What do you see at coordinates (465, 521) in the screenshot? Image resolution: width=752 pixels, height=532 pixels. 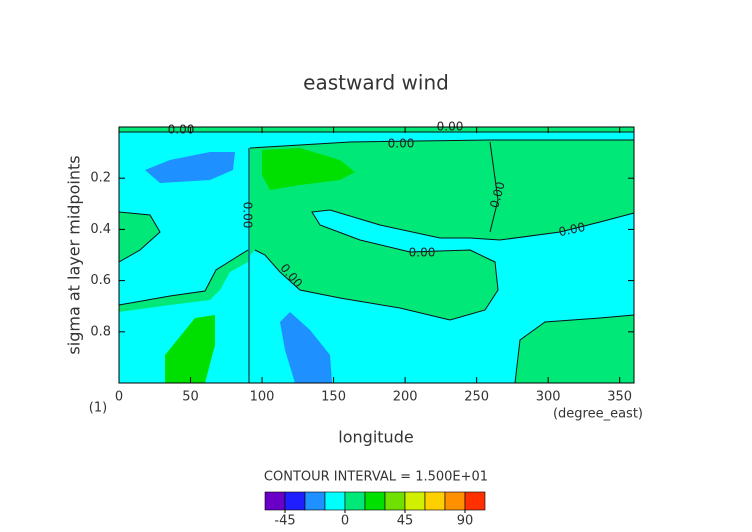 I see `colorbar-tick-label: 90` at bounding box center [465, 521].